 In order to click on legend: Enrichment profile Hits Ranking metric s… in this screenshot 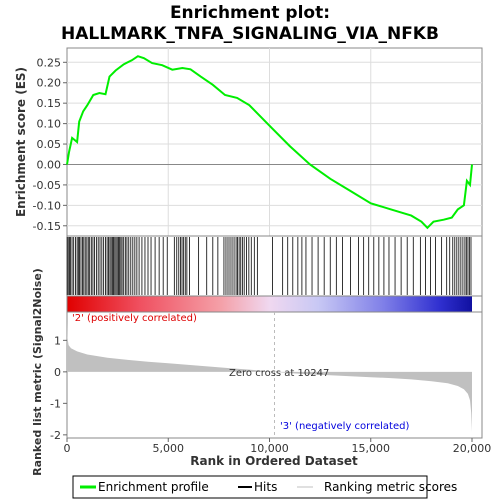, I will do `click(264, 487)`.